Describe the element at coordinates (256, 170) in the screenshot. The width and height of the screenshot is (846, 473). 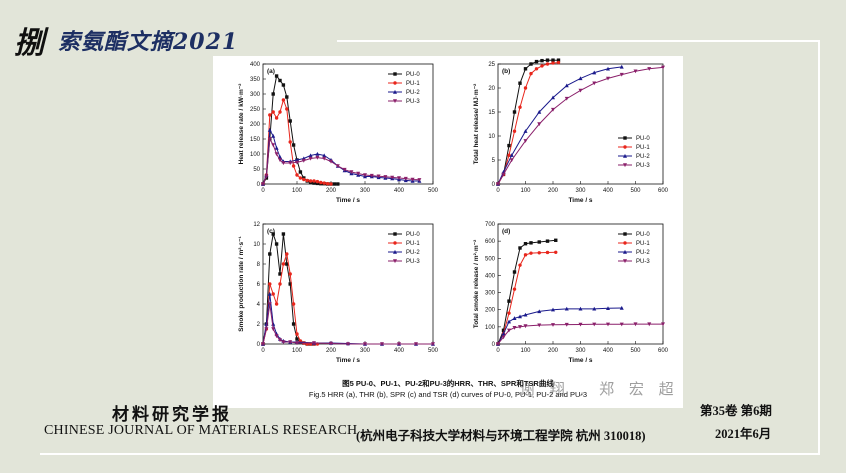
I see `chart-0-ytick-label-1: 50` at that location.